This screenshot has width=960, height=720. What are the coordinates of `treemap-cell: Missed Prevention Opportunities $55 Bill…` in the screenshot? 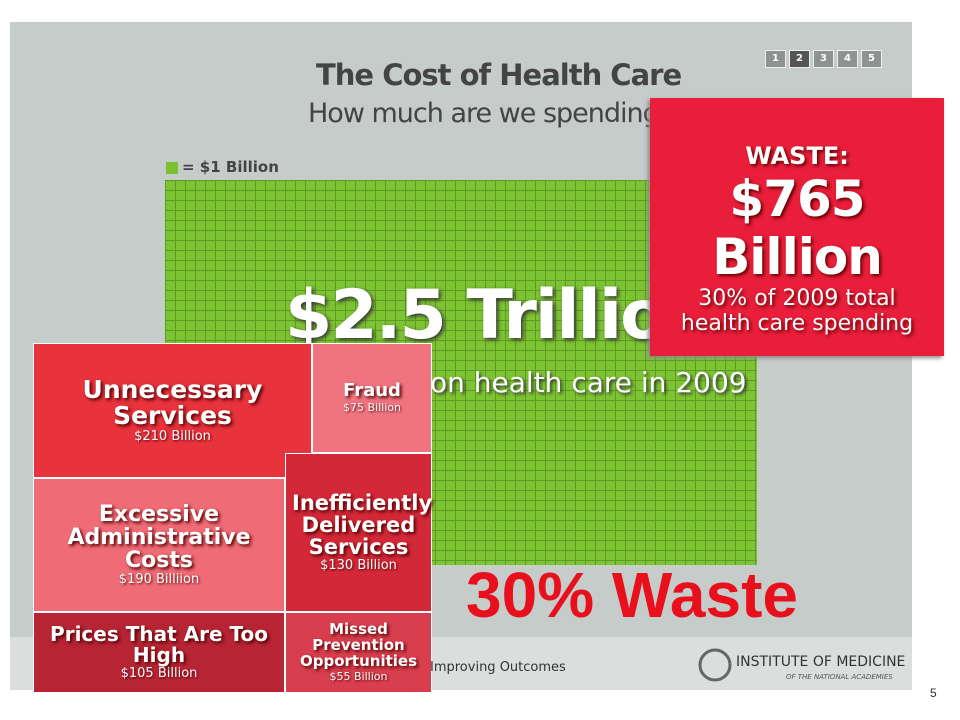 It's located at (358, 652).